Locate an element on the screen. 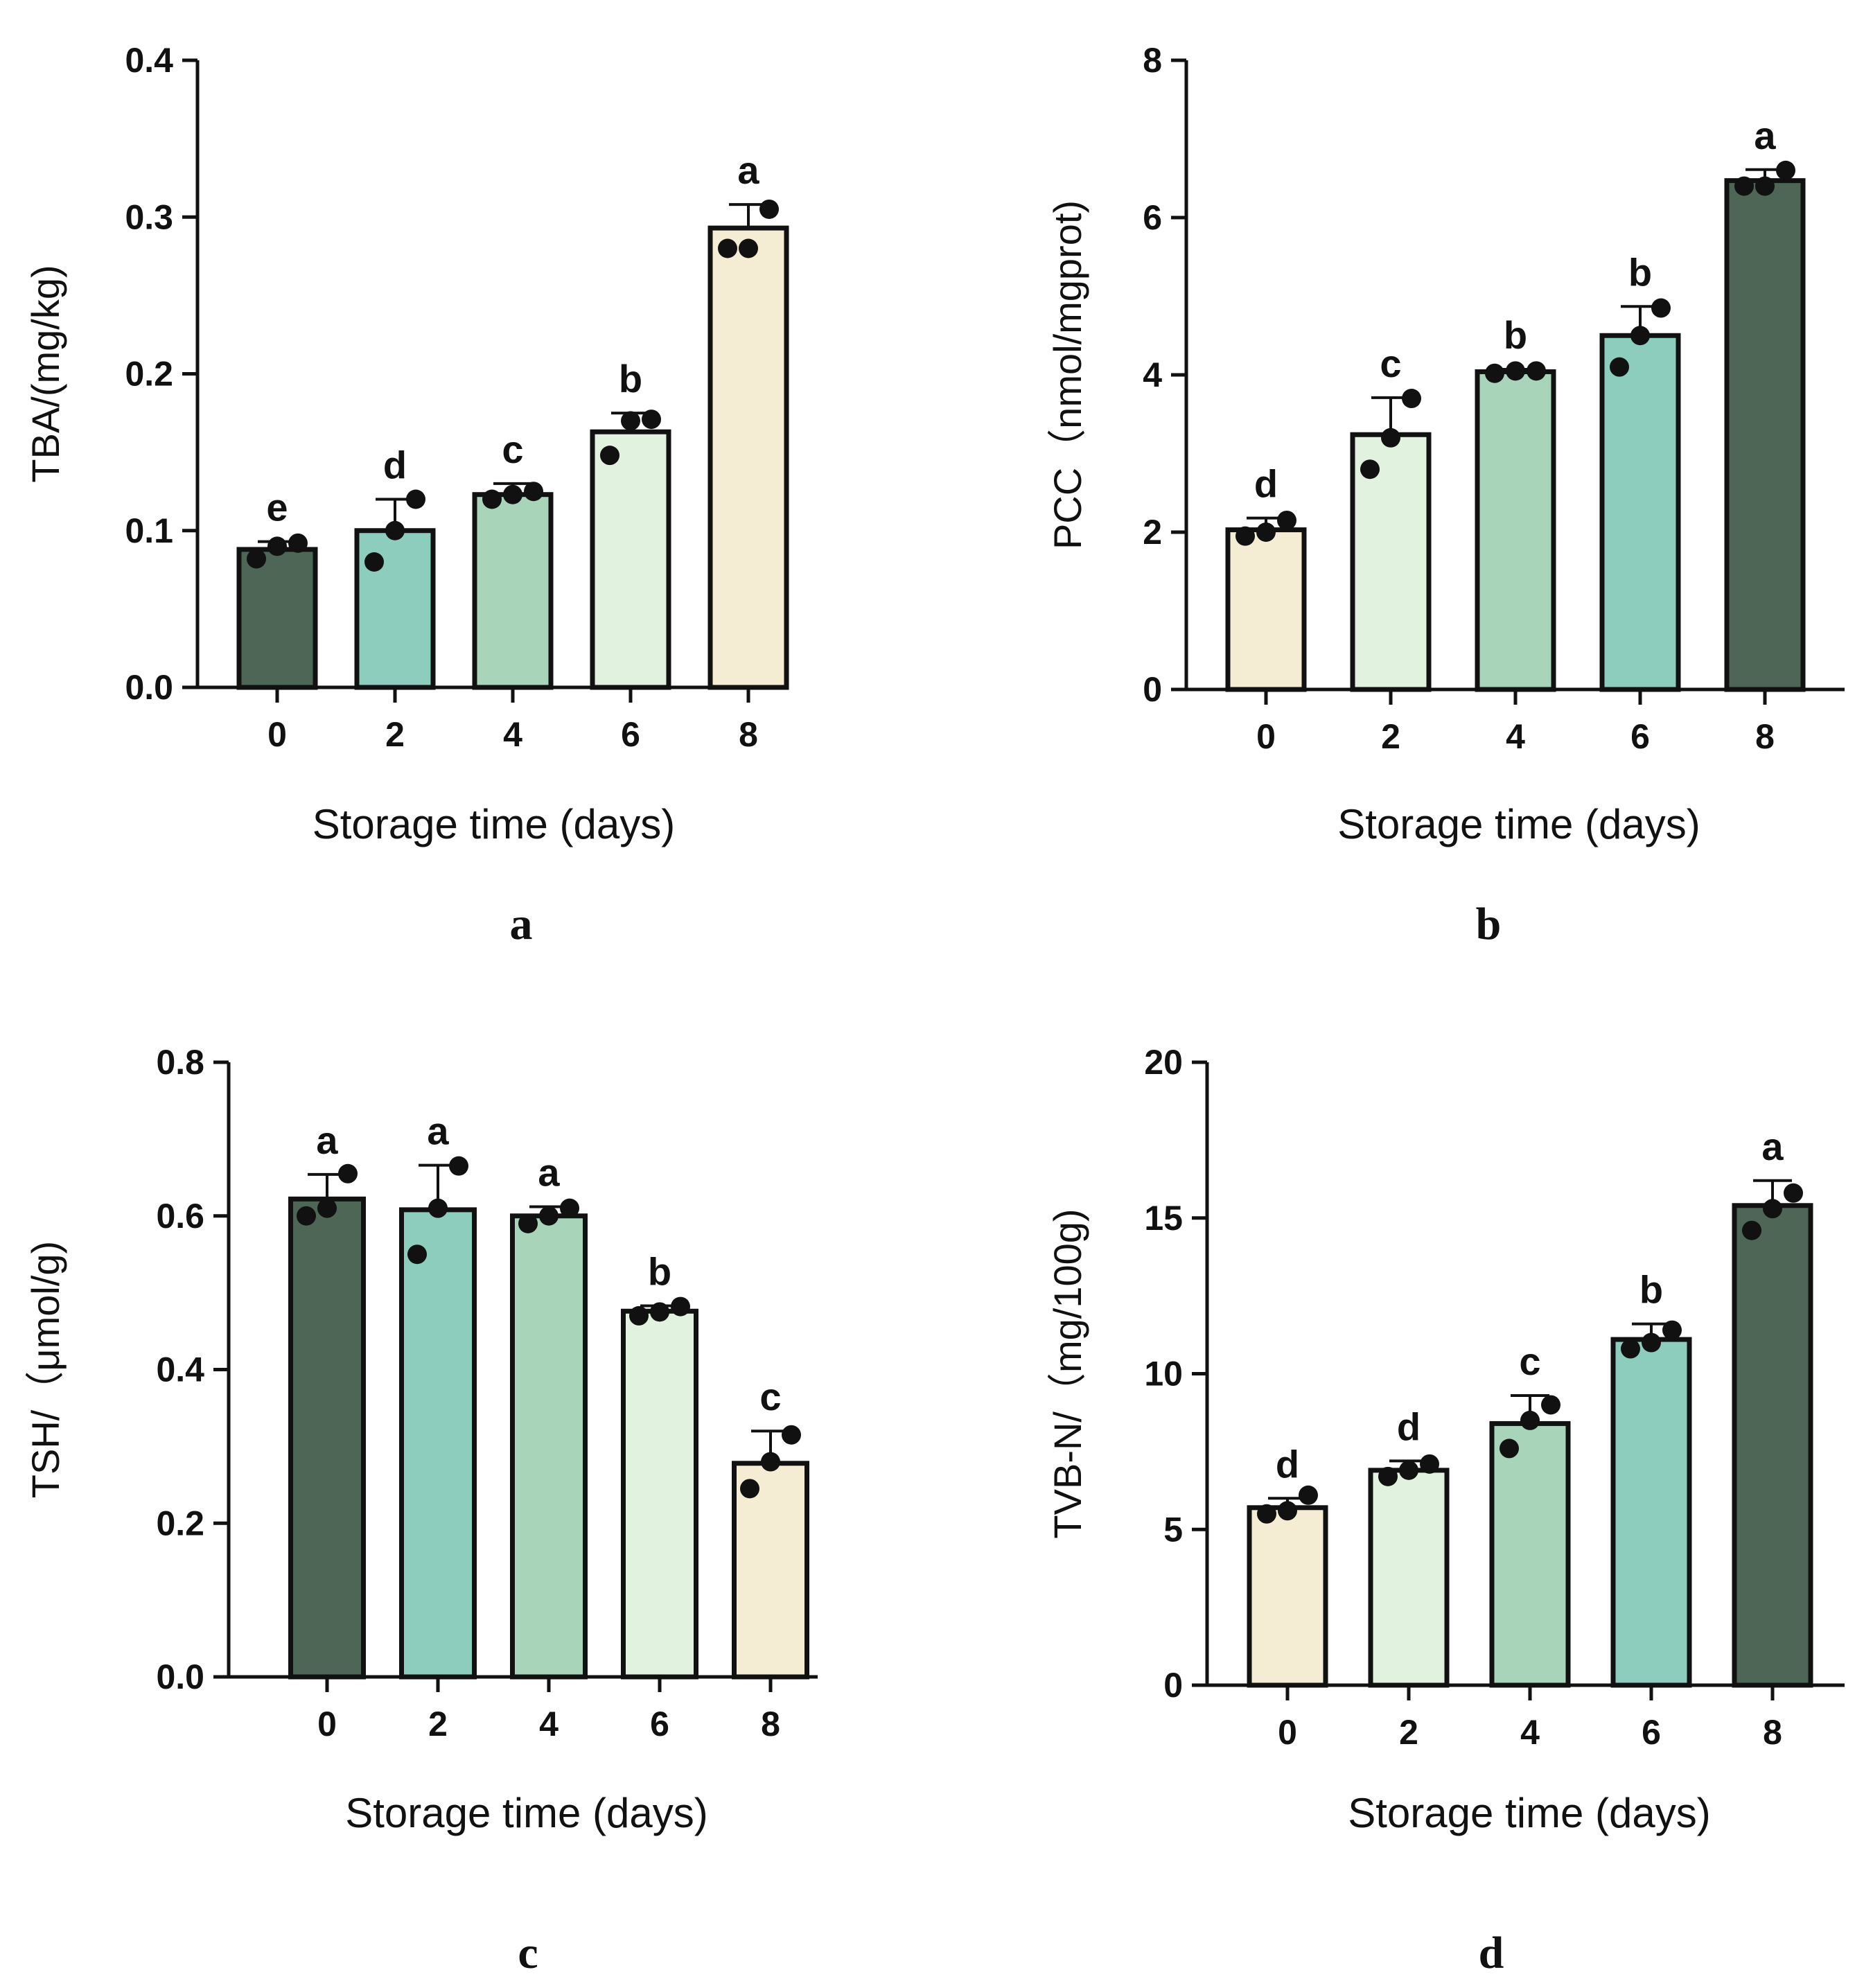 The height and width of the screenshot is (1988, 1873). y-tick-label: 20 is located at coordinates (1163, 1062).